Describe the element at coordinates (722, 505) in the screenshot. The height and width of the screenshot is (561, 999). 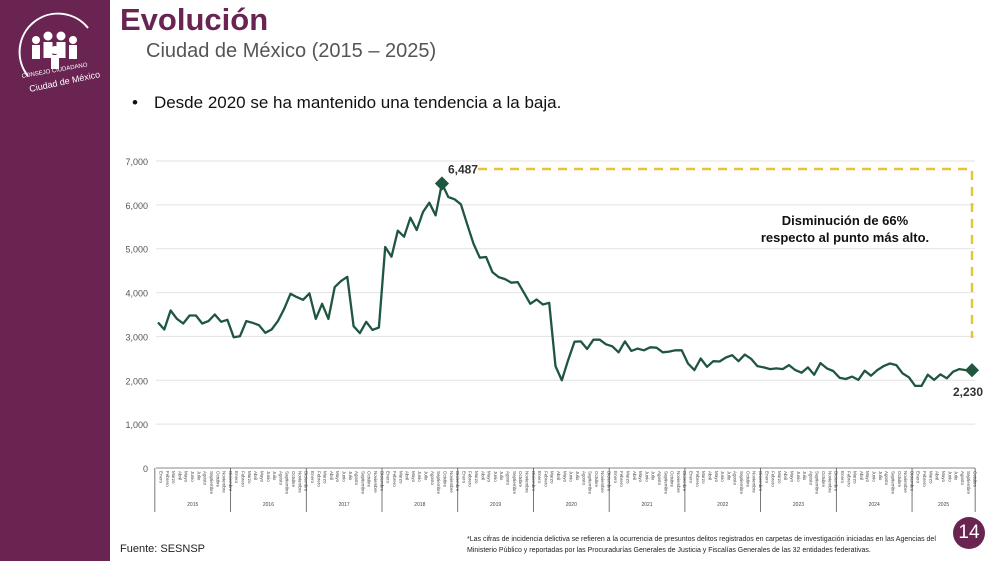
I see `x-tick-year: 2022` at that location.